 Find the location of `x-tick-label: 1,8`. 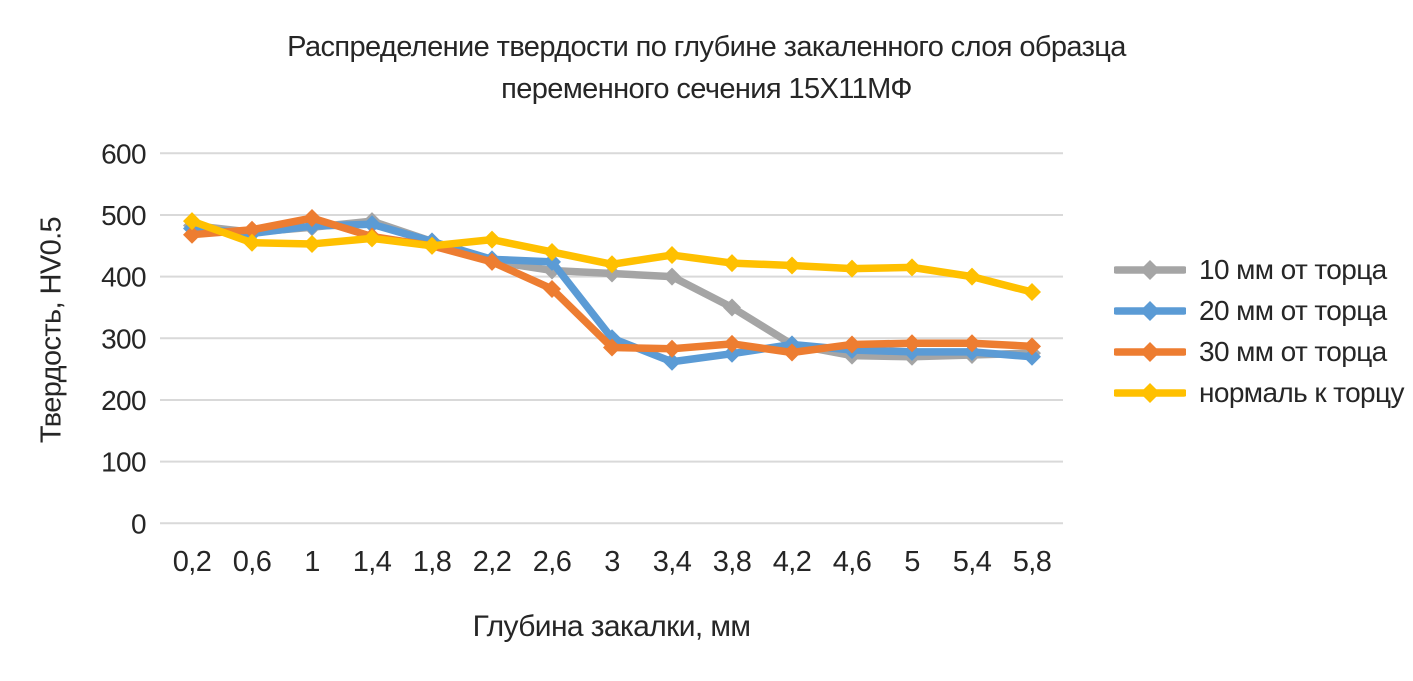

x-tick-label: 1,8 is located at coordinates (432, 562).